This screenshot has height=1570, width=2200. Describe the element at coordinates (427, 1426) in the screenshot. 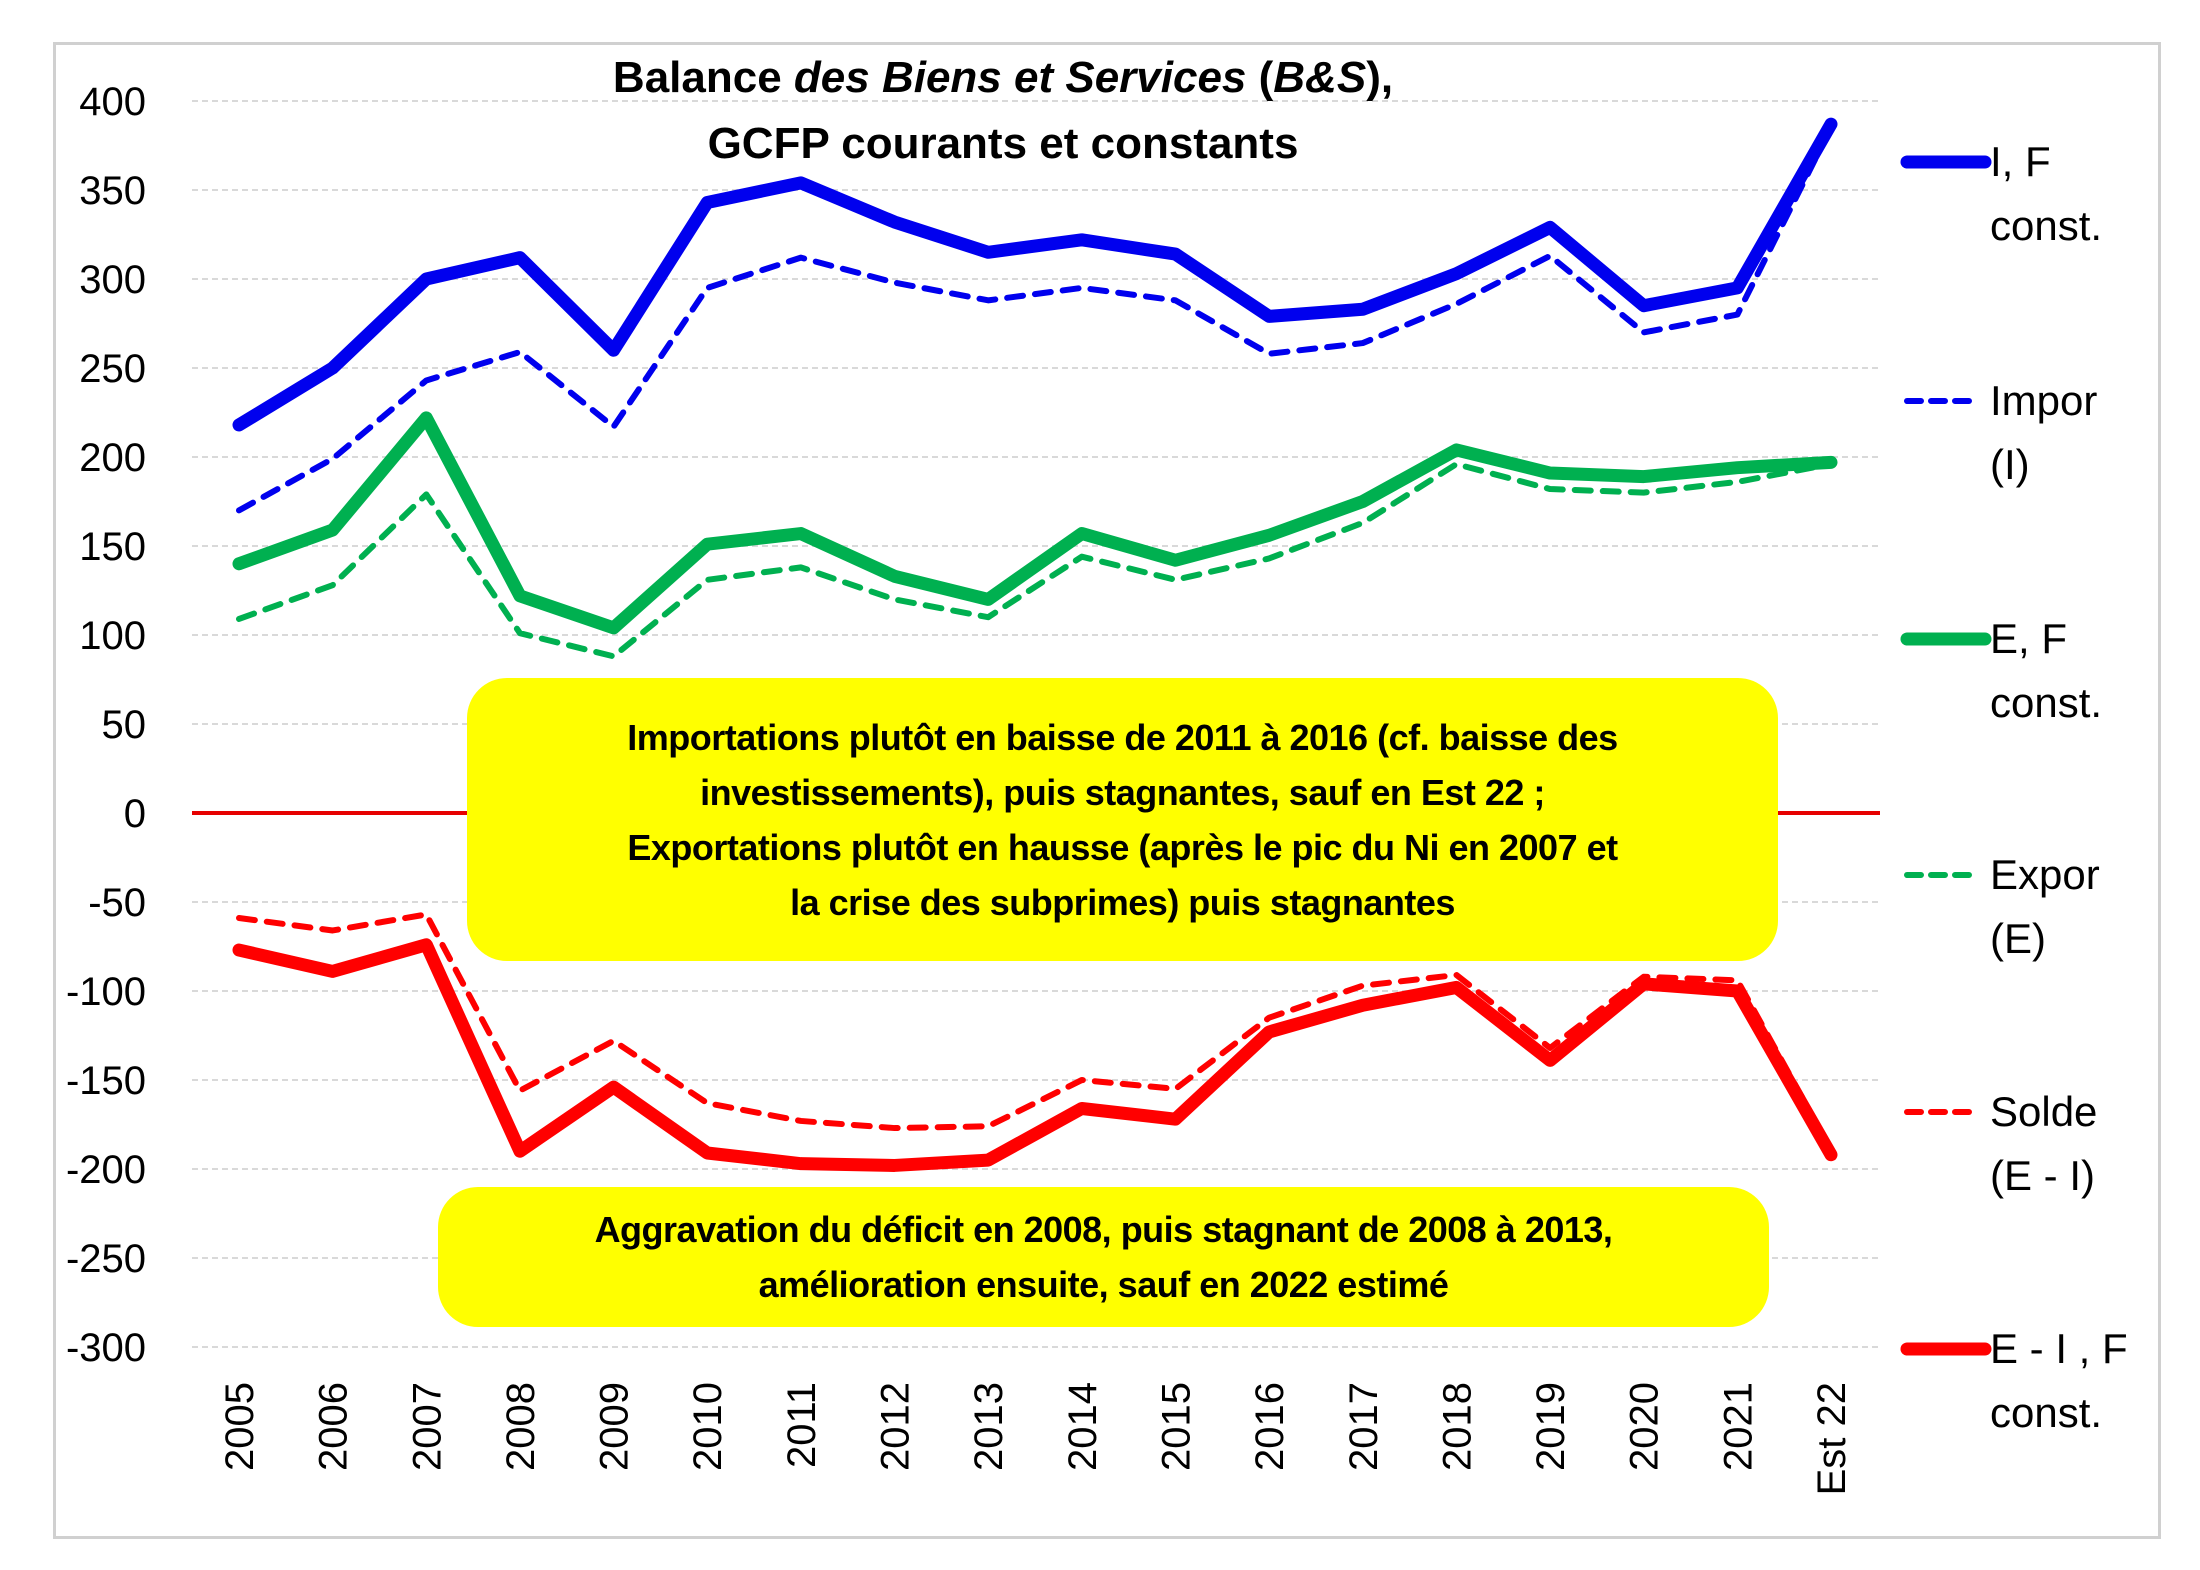

I see `x-tick-label: 2007` at that location.